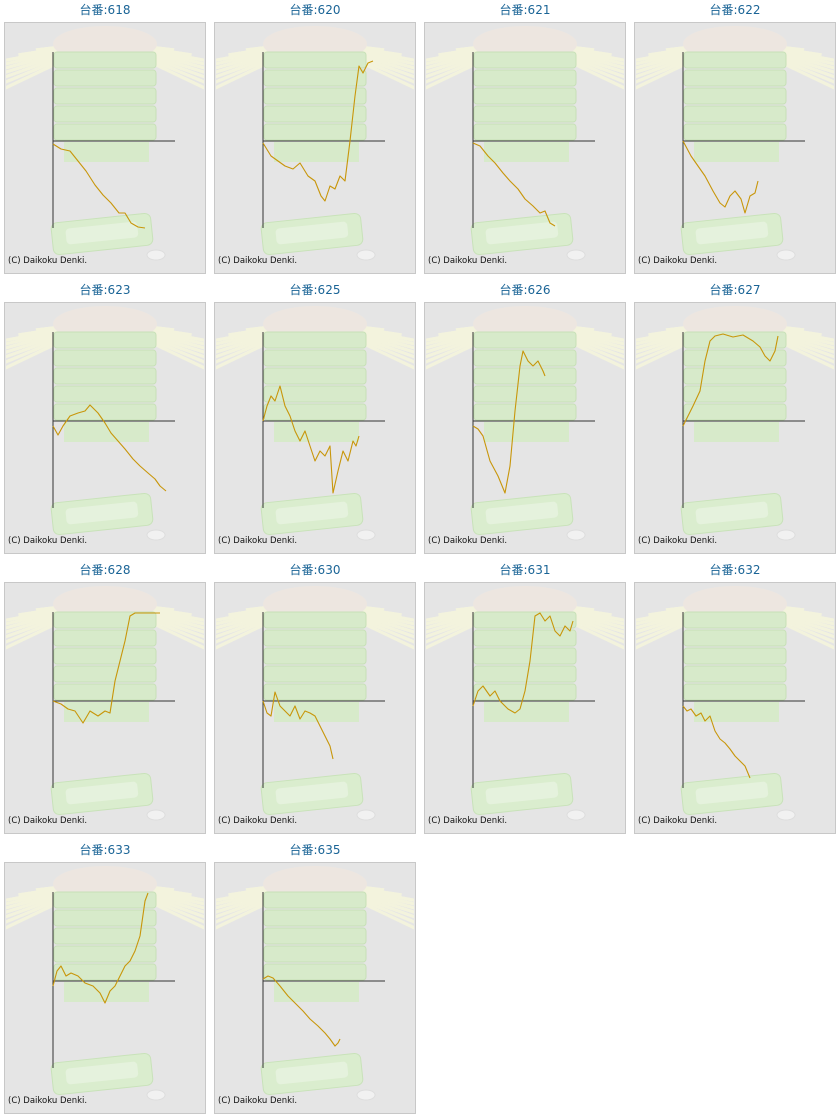 The height and width of the screenshot is (1120, 840). What do you see at coordinates (735, 9) in the screenshot?
I see `panel-title: 台番:622` at bounding box center [735, 9].